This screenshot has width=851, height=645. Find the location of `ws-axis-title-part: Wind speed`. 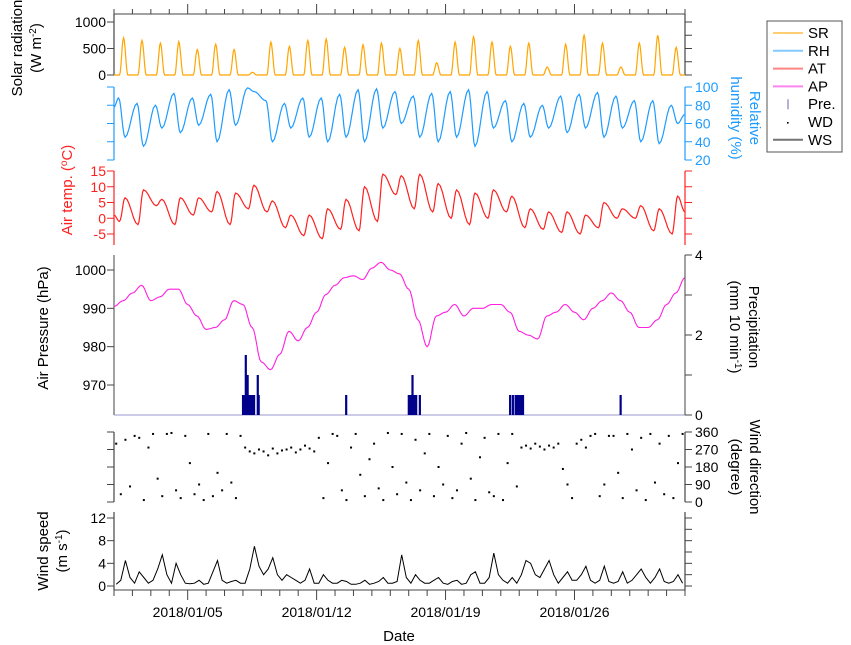

ws-axis-title-part: Wind speed is located at coordinates (43, 550).